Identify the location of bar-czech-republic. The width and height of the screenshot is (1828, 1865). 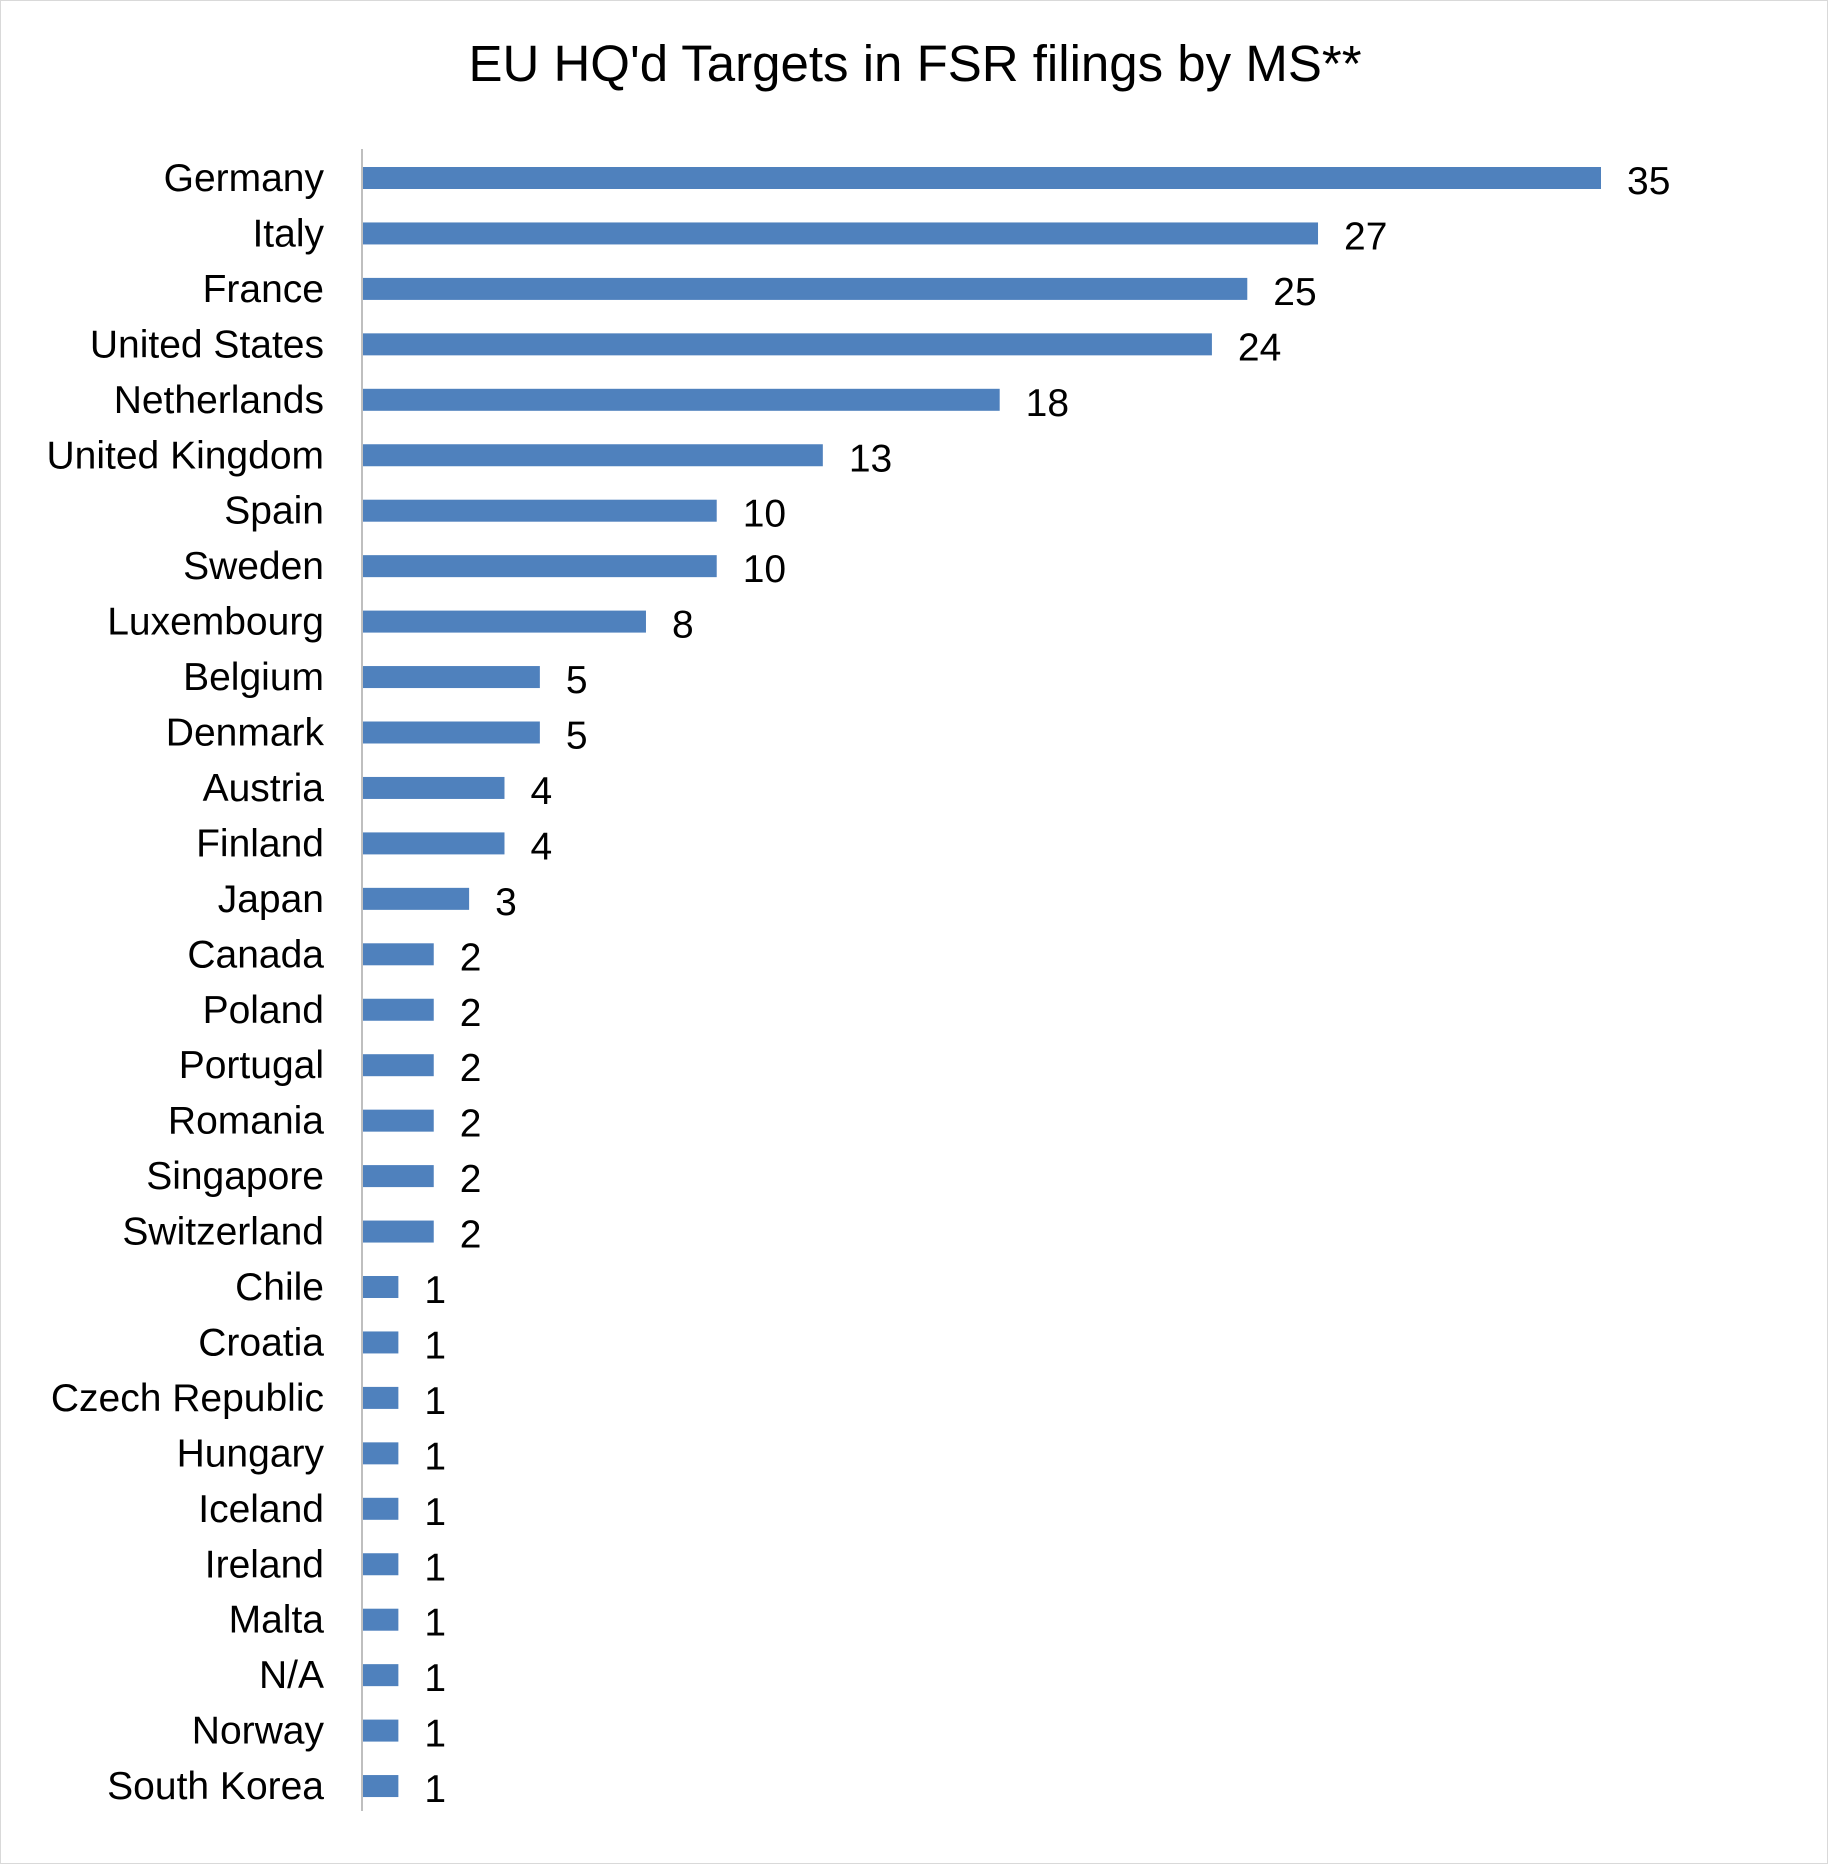
(381, 1397).